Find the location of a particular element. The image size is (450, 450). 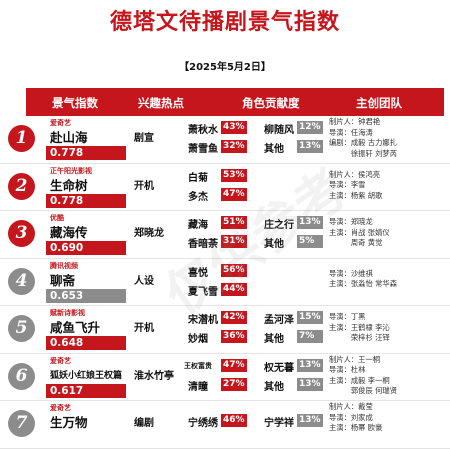

creative-team: 导演：沙维祺 主演：张淼怡 常华森 is located at coordinates (363, 279).